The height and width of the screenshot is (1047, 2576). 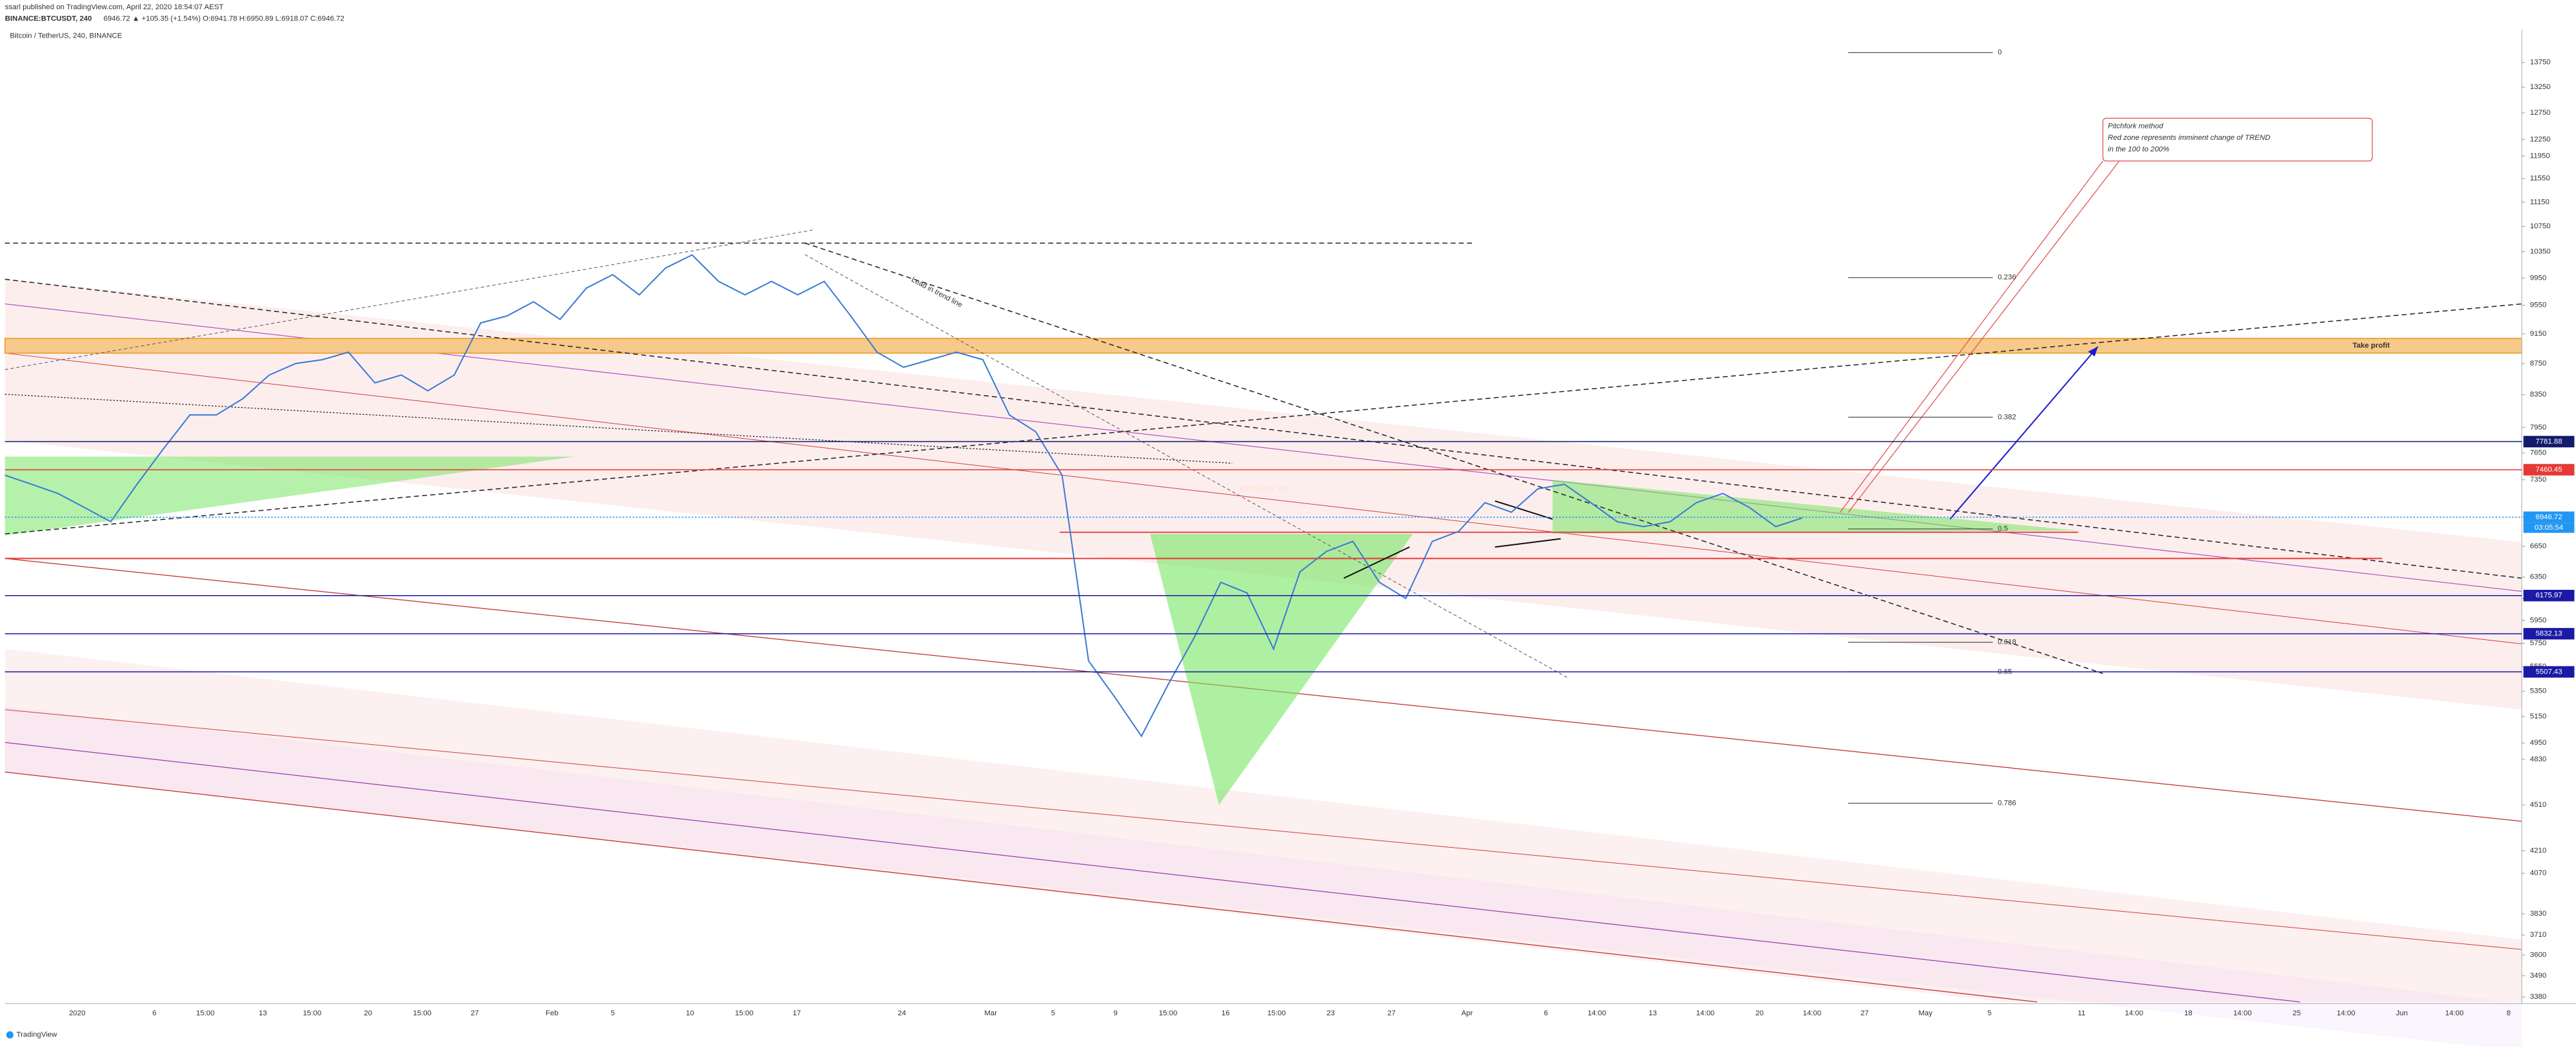 I want to click on price-label: 7460.45, so click(x=2549, y=470).